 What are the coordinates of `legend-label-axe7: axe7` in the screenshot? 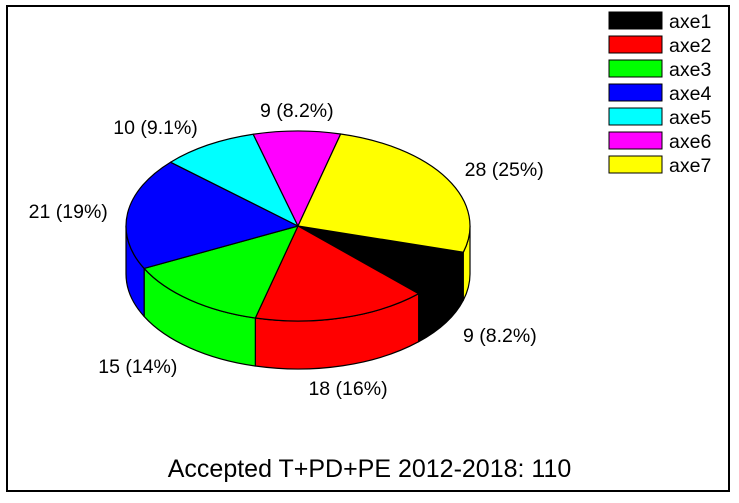 It's located at (690, 166).